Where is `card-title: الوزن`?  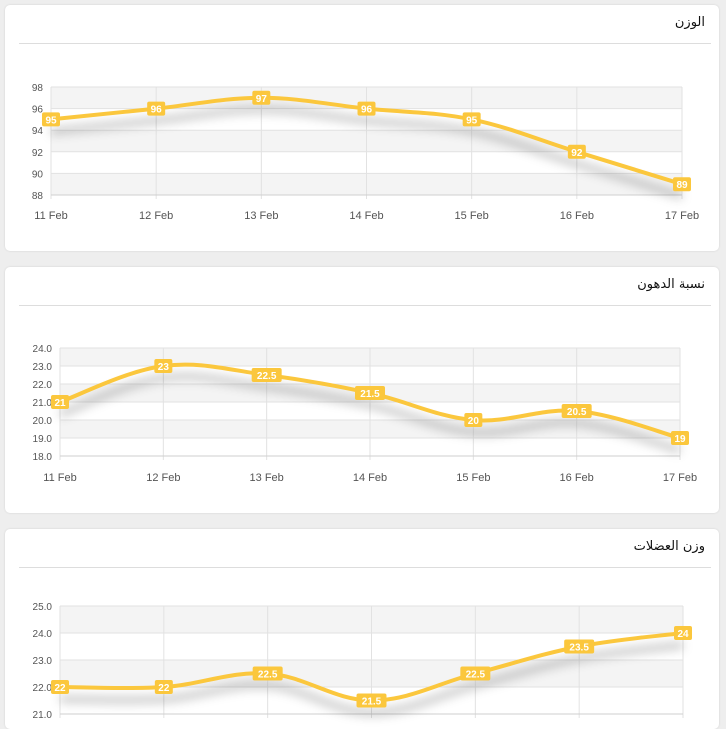
card-title: الوزن is located at coordinates (689, 22).